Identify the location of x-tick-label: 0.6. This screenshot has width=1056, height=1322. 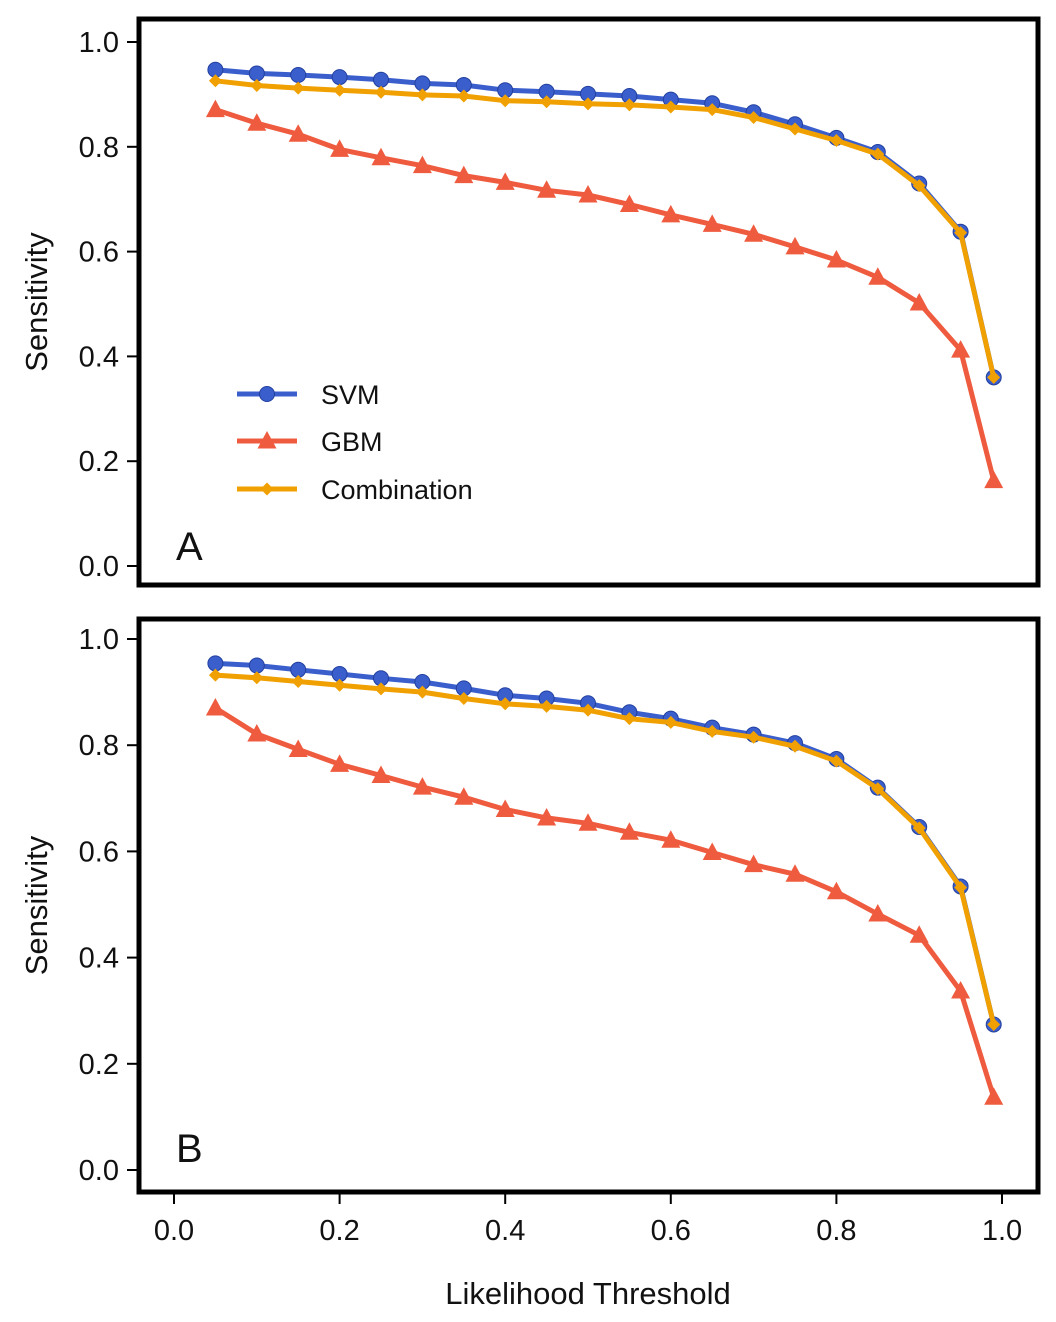
(671, 1231).